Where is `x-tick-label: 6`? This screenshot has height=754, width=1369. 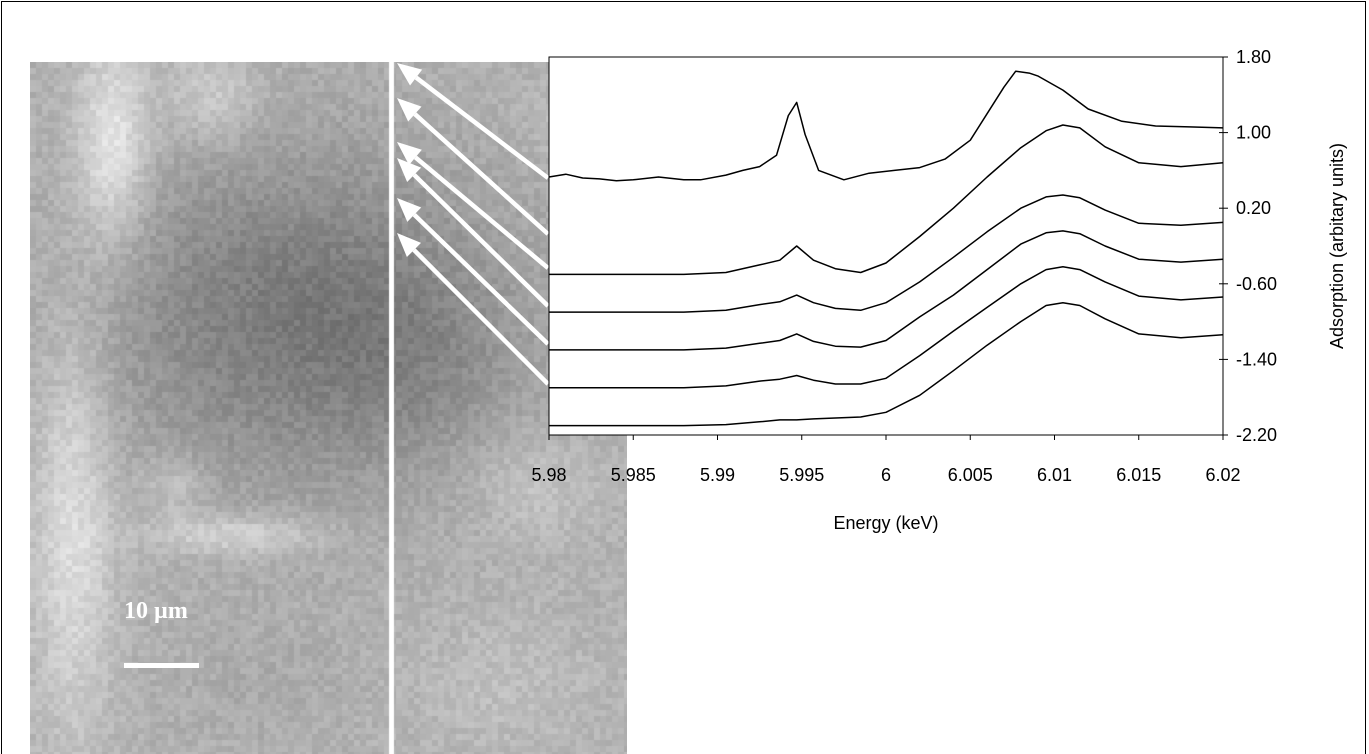 x-tick-label: 6 is located at coordinates (886, 475).